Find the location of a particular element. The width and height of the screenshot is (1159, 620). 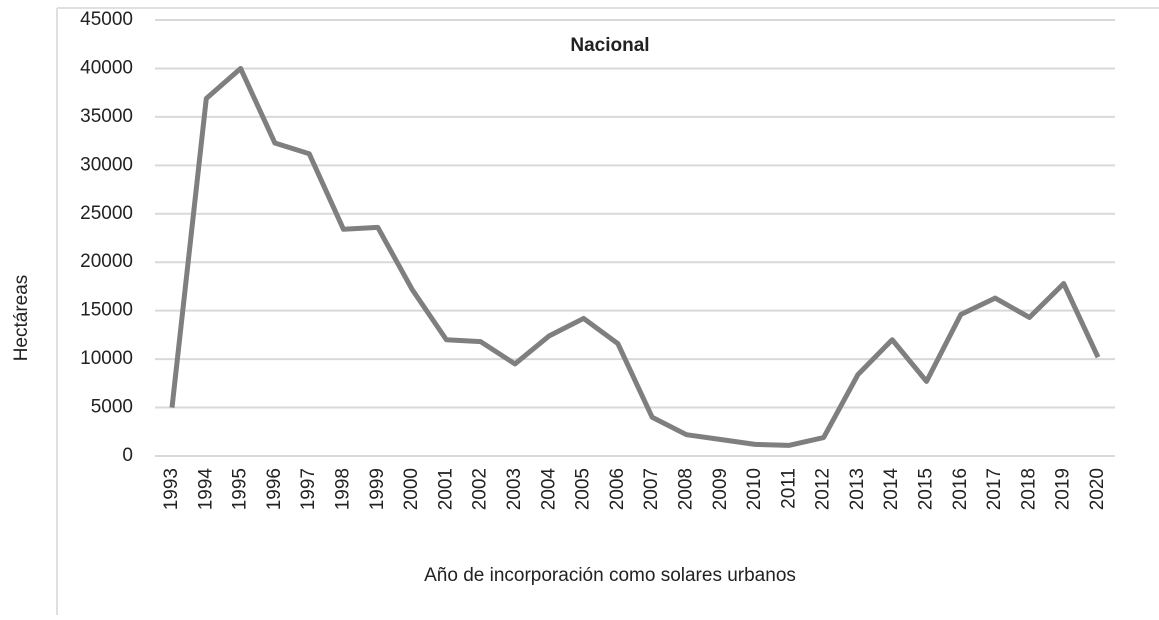

x-tick-label: 2015 is located at coordinates (926, 489).